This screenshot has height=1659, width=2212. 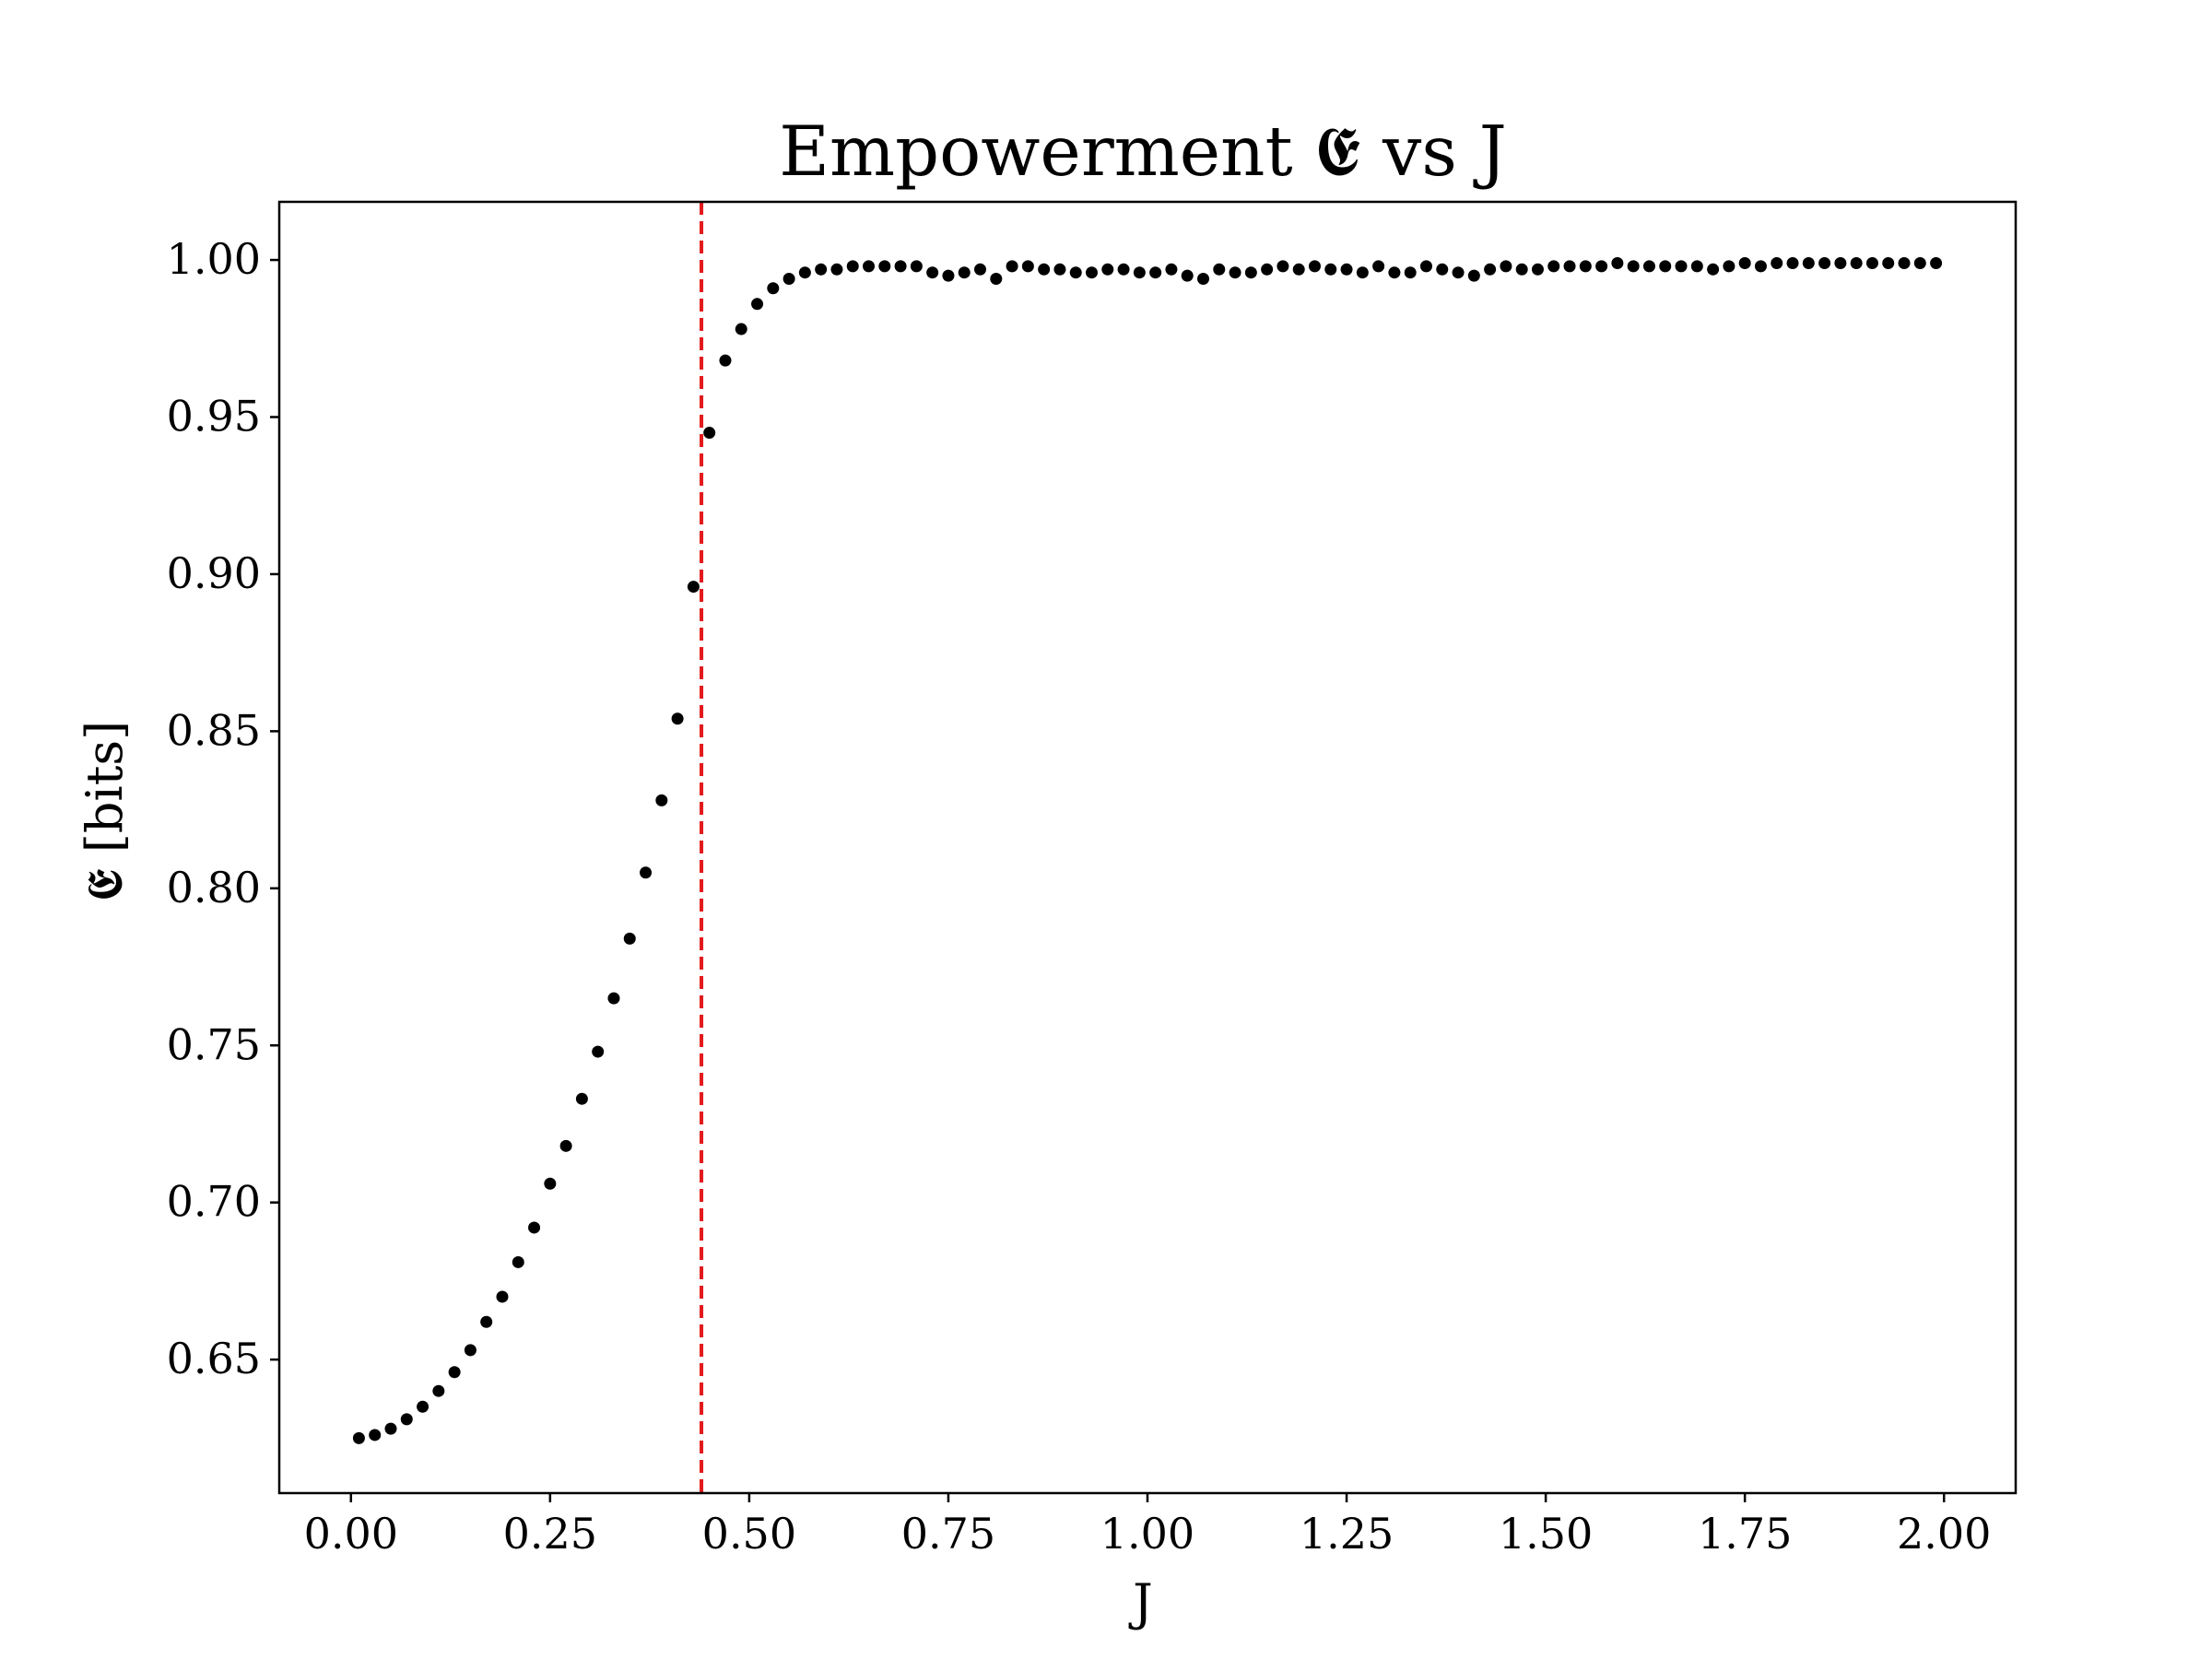 What do you see at coordinates (214, 416) in the screenshot?
I see `y-tick-label: 0.95` at bounding box center [214, 416].